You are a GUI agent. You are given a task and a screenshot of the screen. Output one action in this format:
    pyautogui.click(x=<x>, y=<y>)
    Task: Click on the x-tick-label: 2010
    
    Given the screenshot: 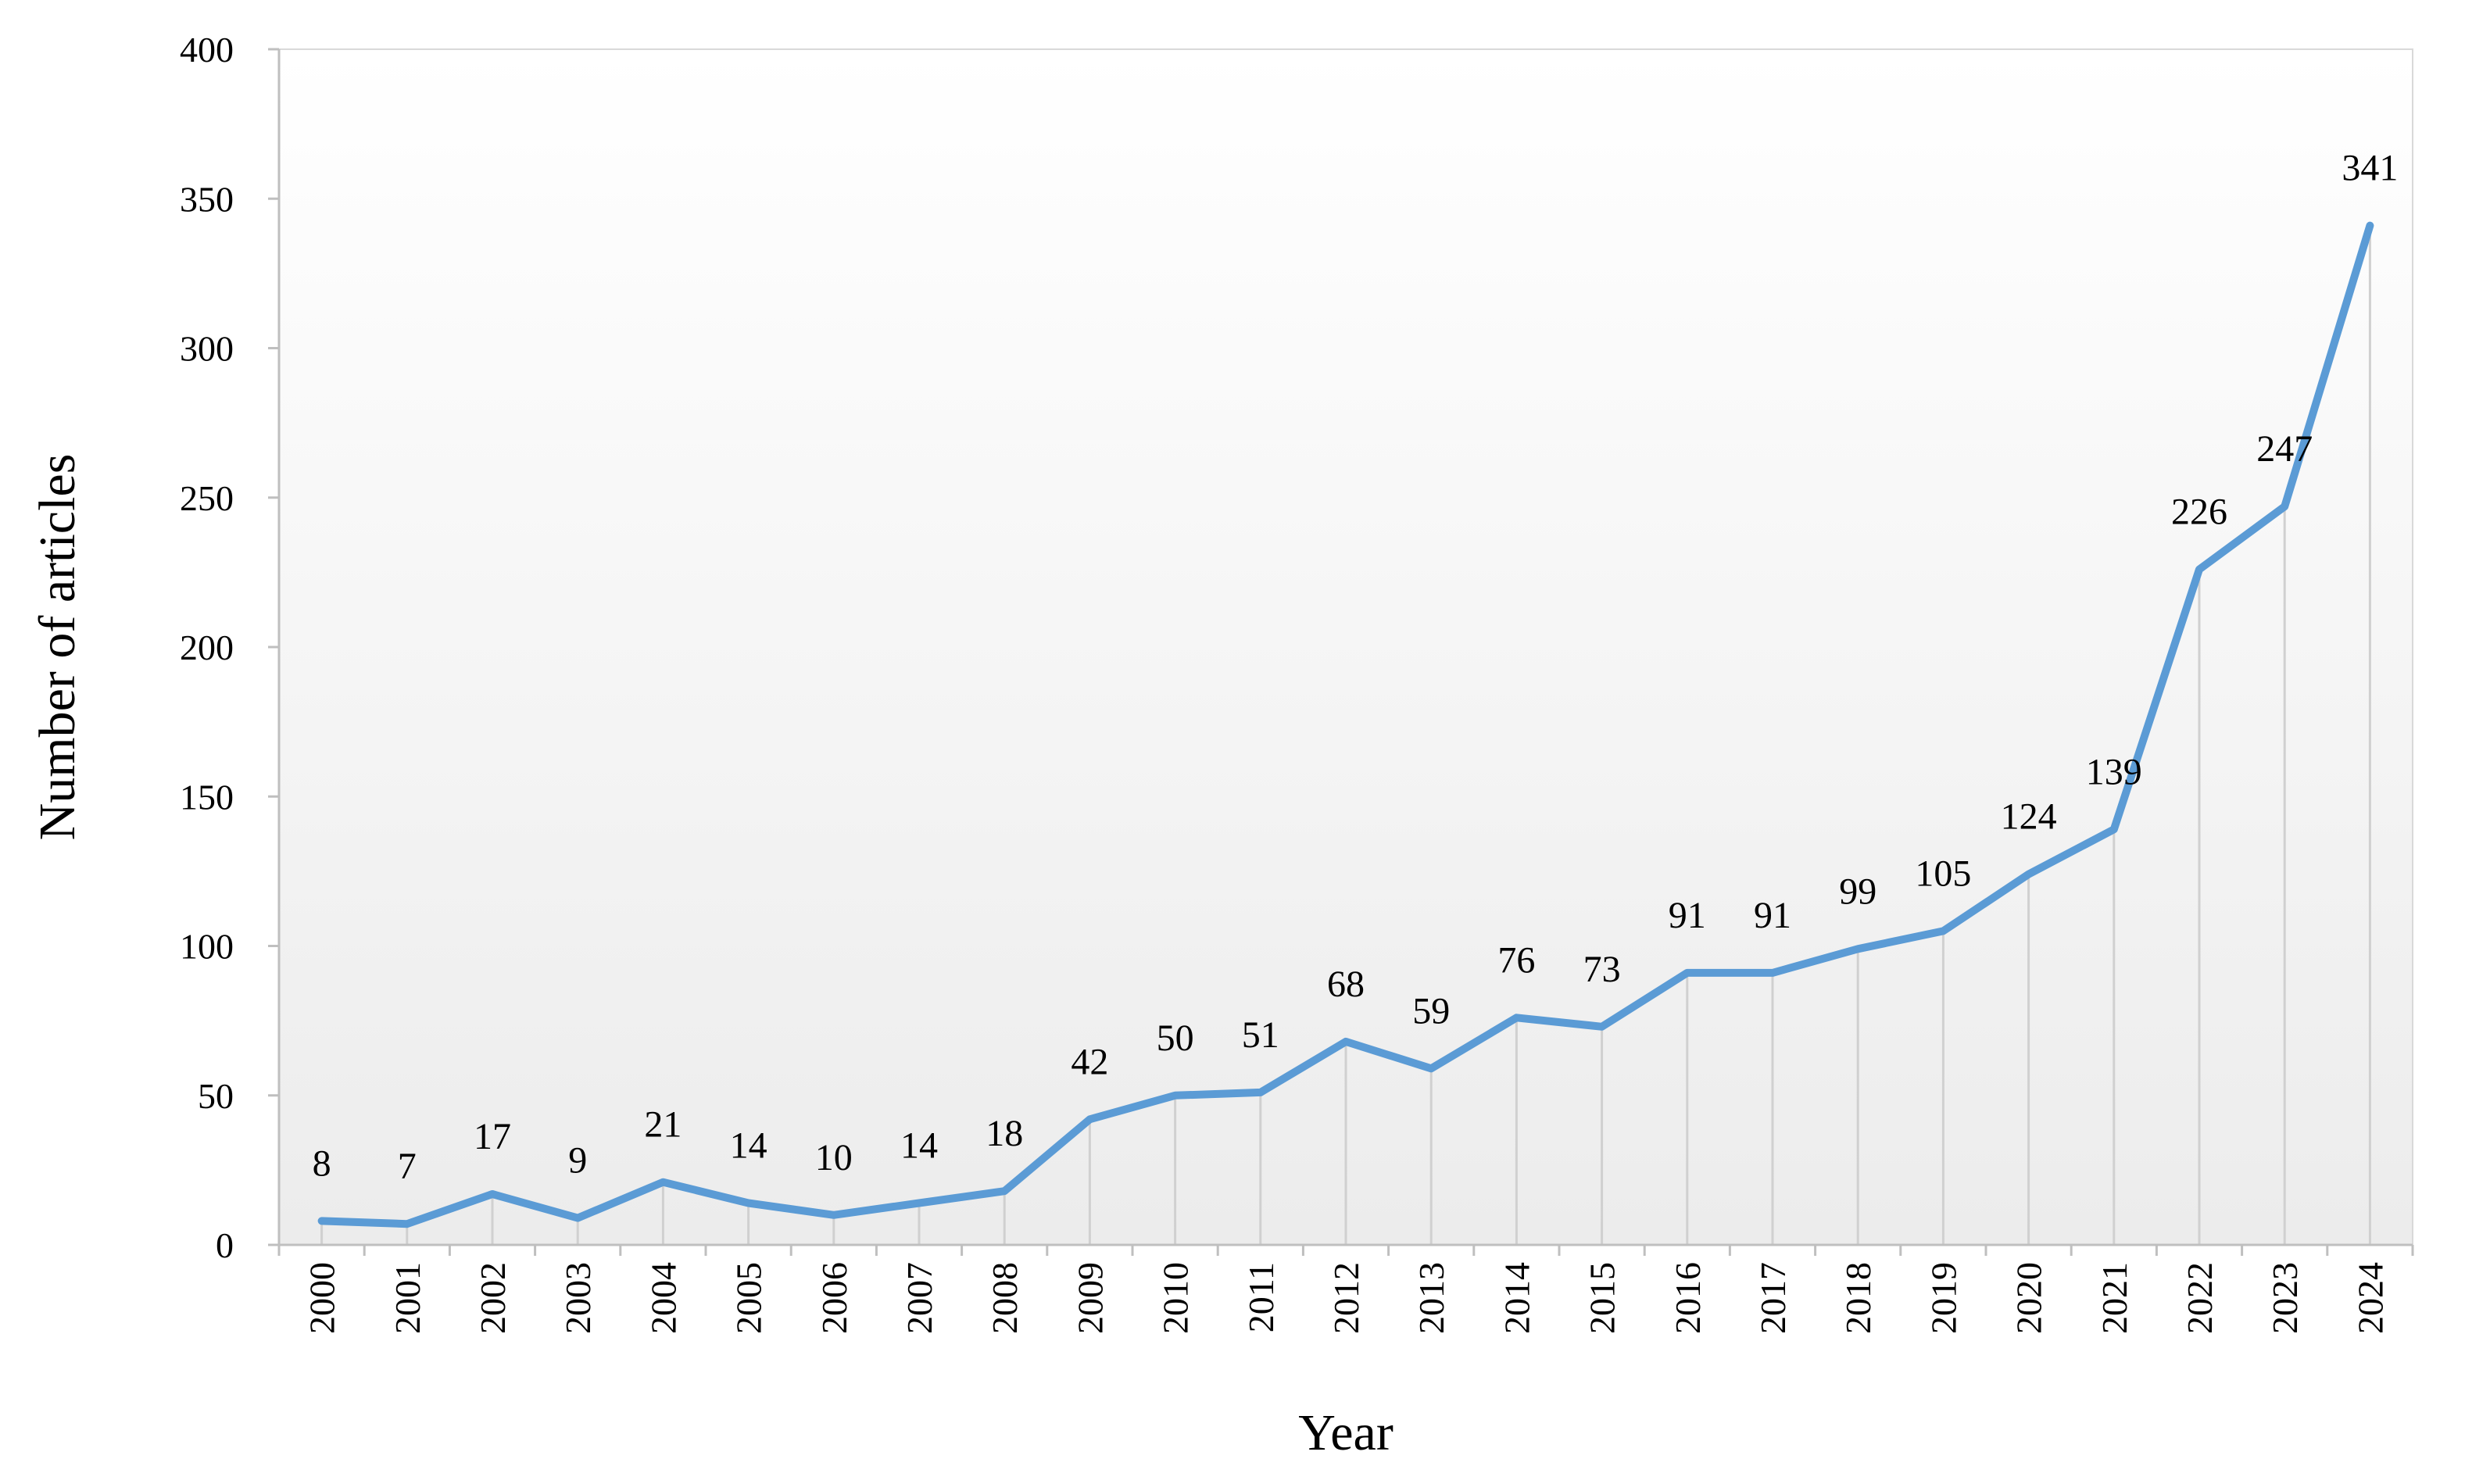 What is the action you would take?
    pyautogui.click(x=1176, y=1298)
    